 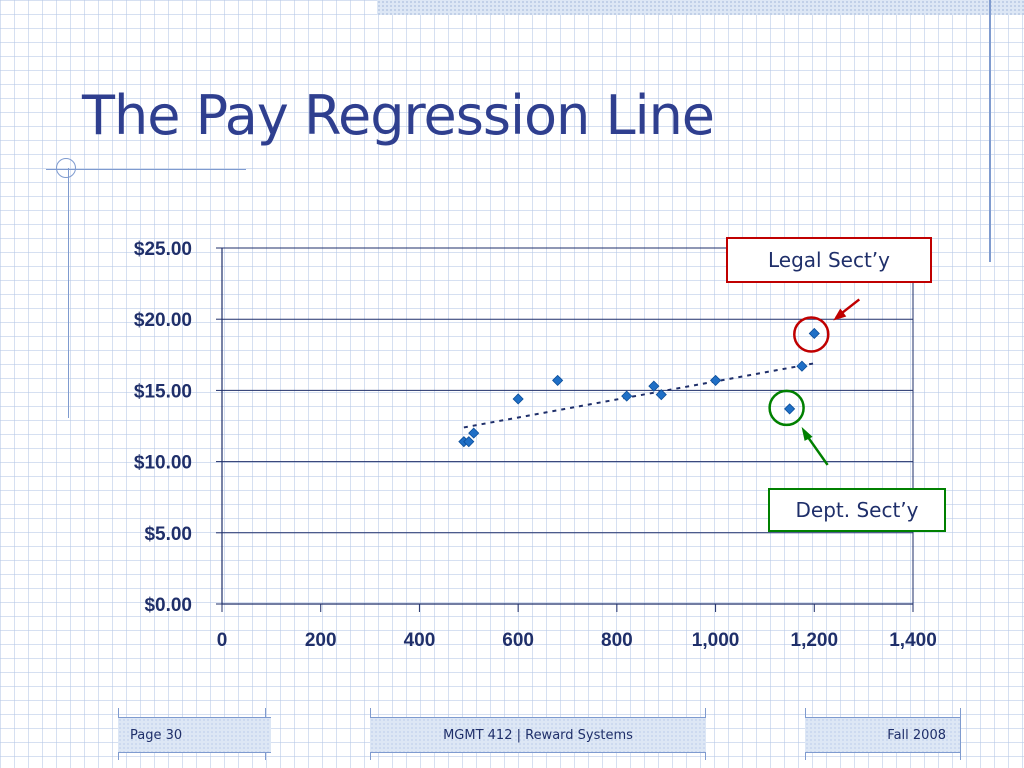 I want to click on top-decorative-band, so click(x=700, y=7).